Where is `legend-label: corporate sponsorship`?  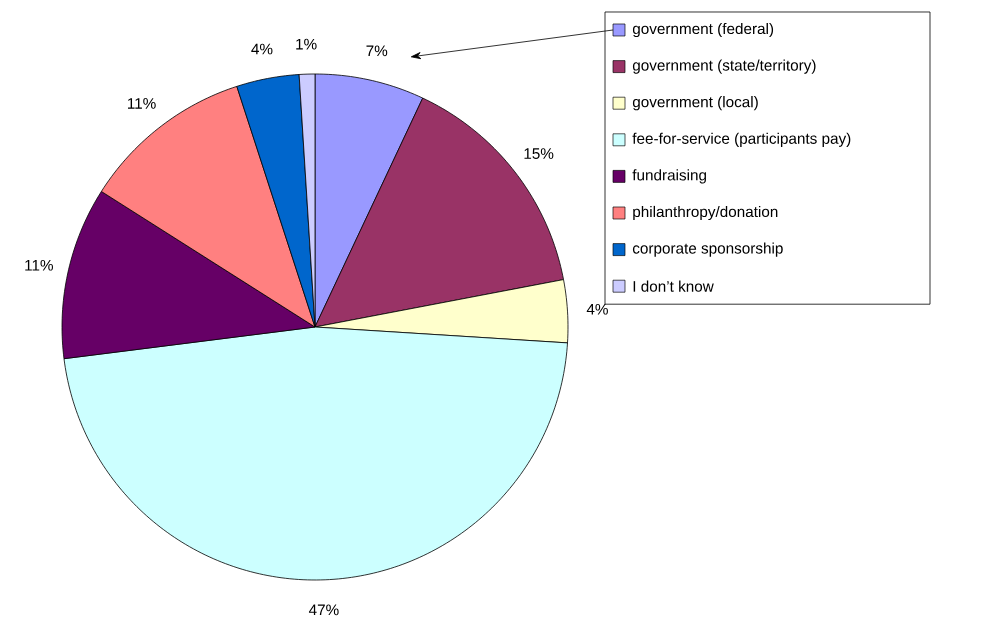 legend-label: corporate sponsorship is located at coordinates (707, 249).